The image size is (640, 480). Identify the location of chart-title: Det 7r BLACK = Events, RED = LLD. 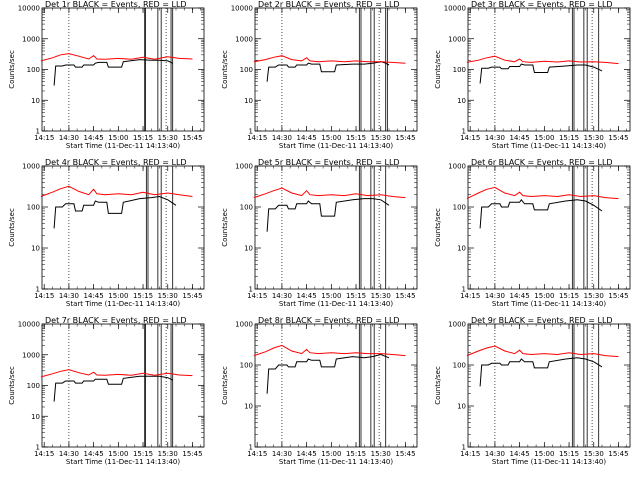
(116, 320).